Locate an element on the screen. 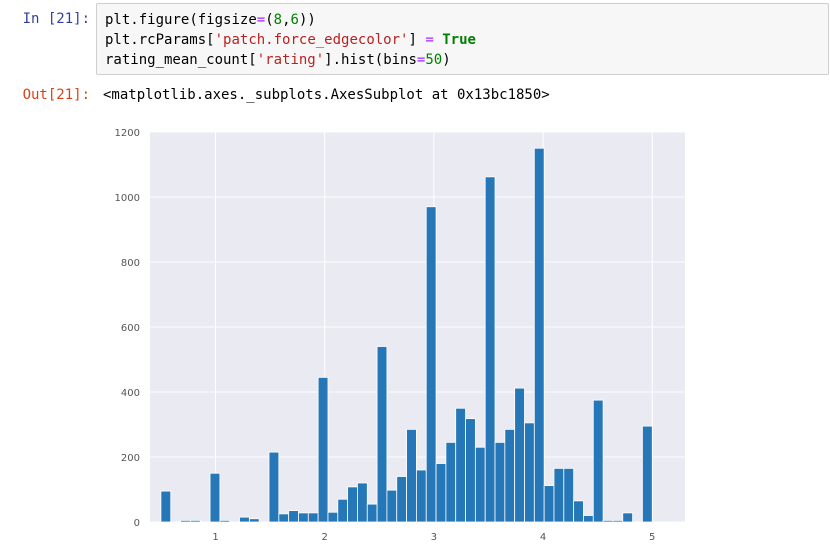 This screenshot has width=830, height=558. code-token: 50 is located at coordinates (434, 60).